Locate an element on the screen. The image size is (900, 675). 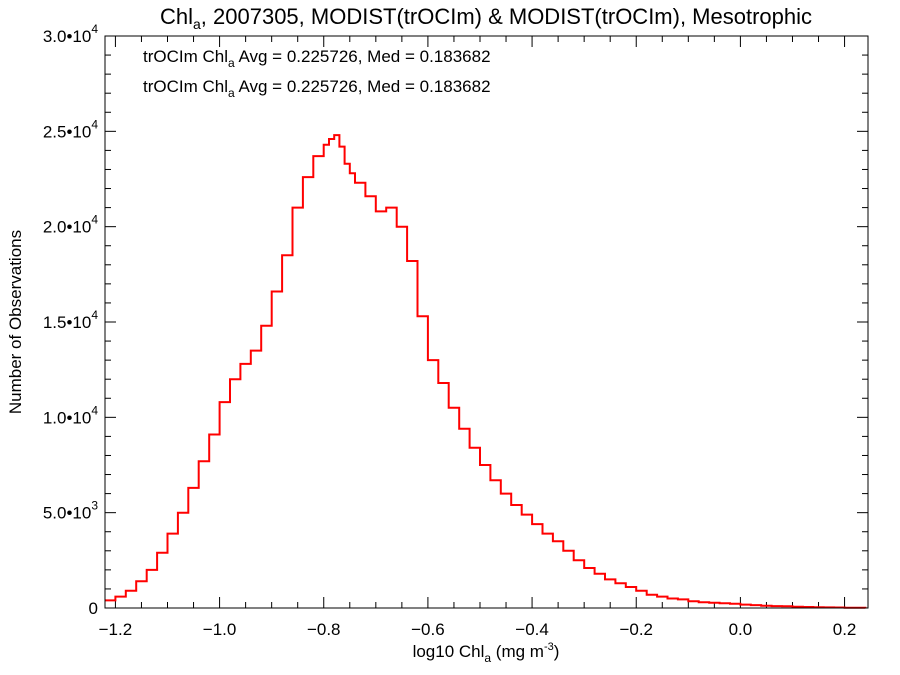
x-tick-label: −1.2 is located at coordinates (116, 629).